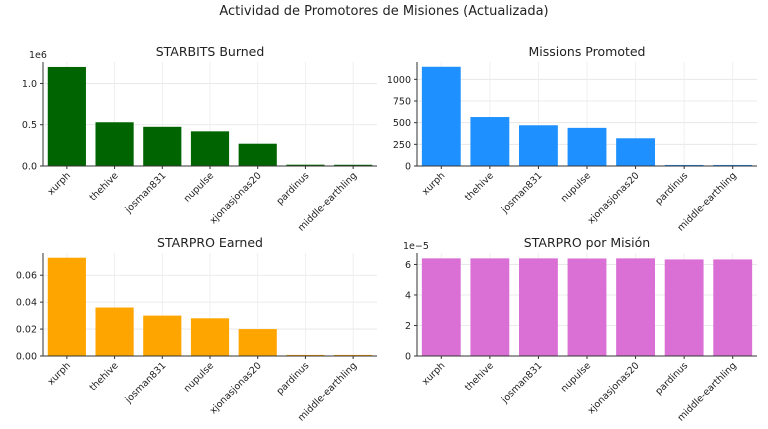 The height and width of the screenshot is (429, 768). I want to click on y-tick-label: 6, so click(408, 265).